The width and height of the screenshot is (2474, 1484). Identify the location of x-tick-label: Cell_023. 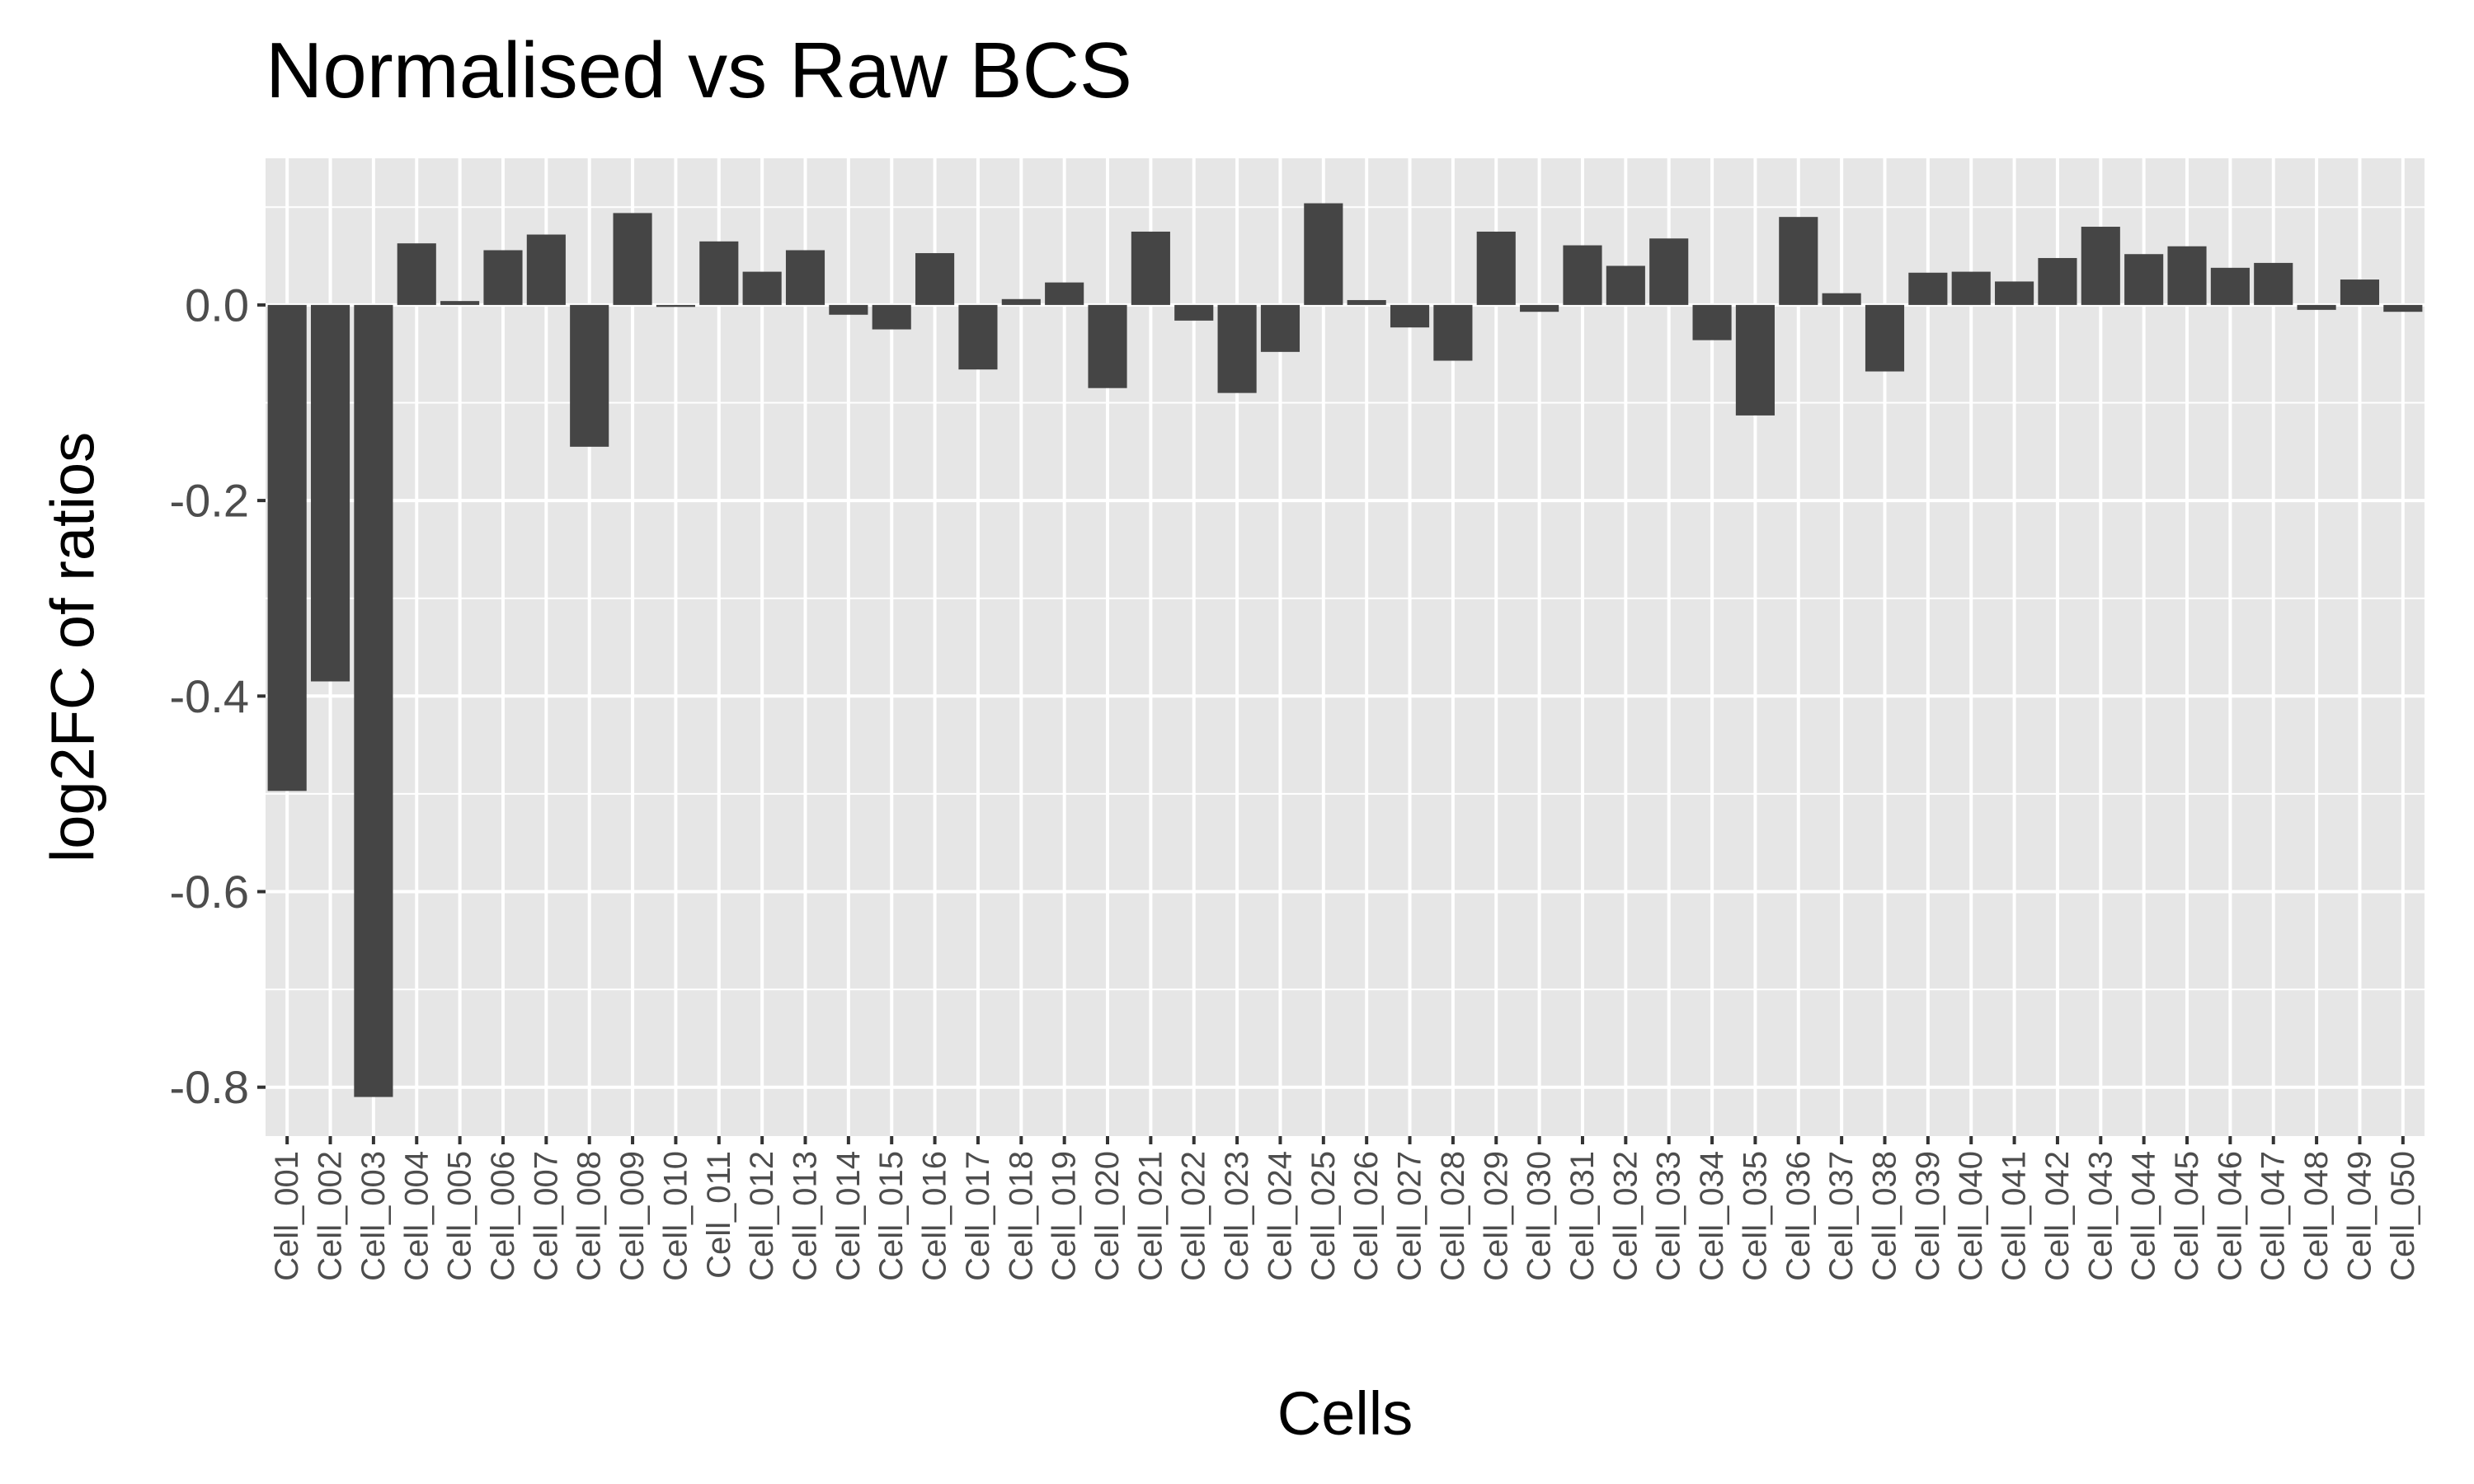
(1237, 1216).